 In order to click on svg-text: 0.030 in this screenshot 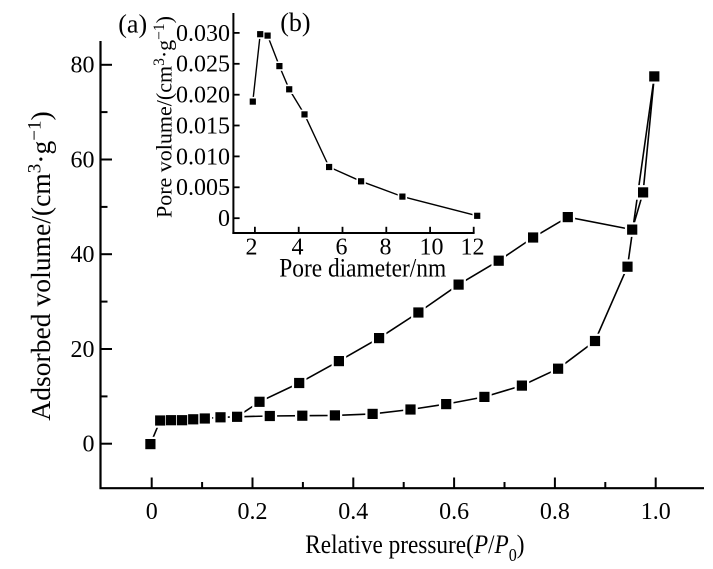, I will do `click(203, 34)`.